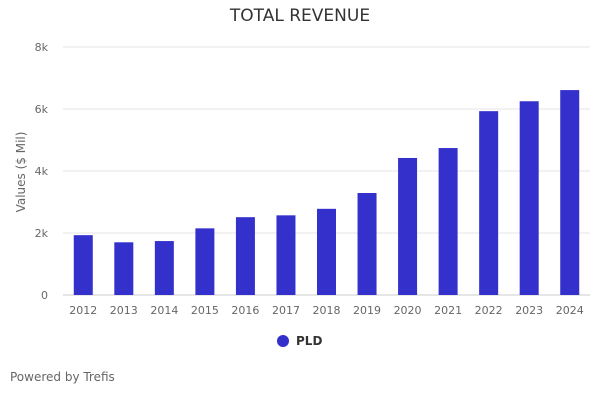 Image resolution: width=600 pixels, height=400 pixels. What do you see at coordinates (42, 47) in the screenshot?
I see `y-tick-label: 8k` at bounding box center [42, 47].